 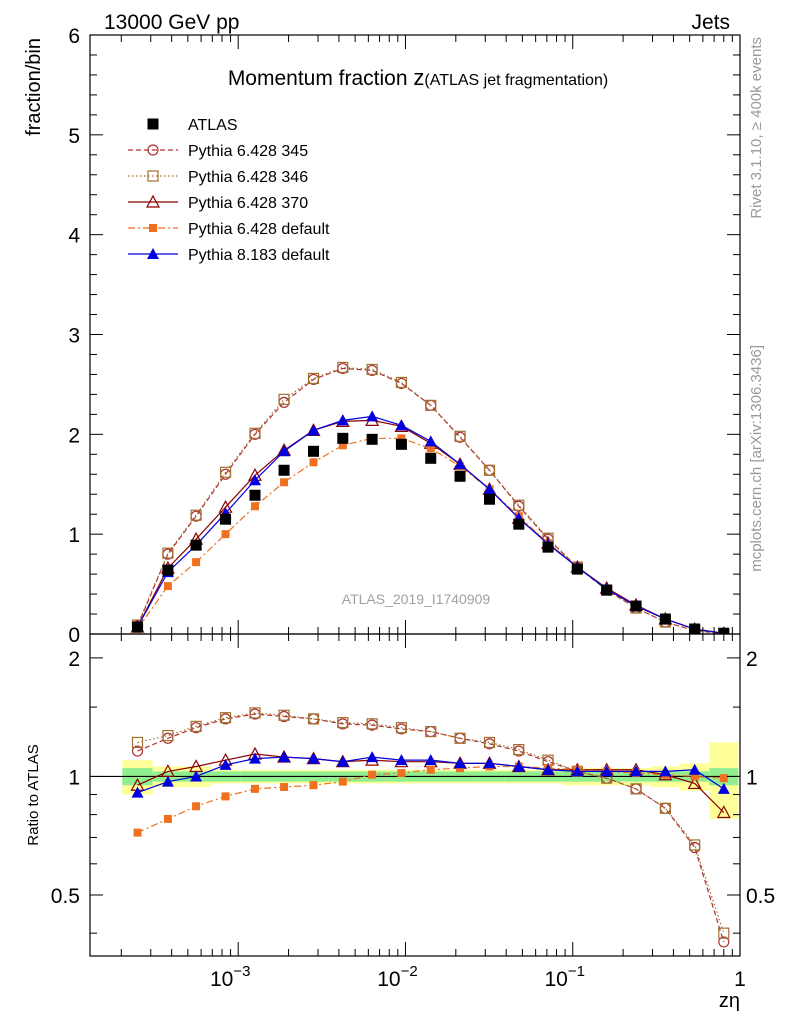 I want to click on ratio-y-tick-label: 1, so click(x=74, y=777).